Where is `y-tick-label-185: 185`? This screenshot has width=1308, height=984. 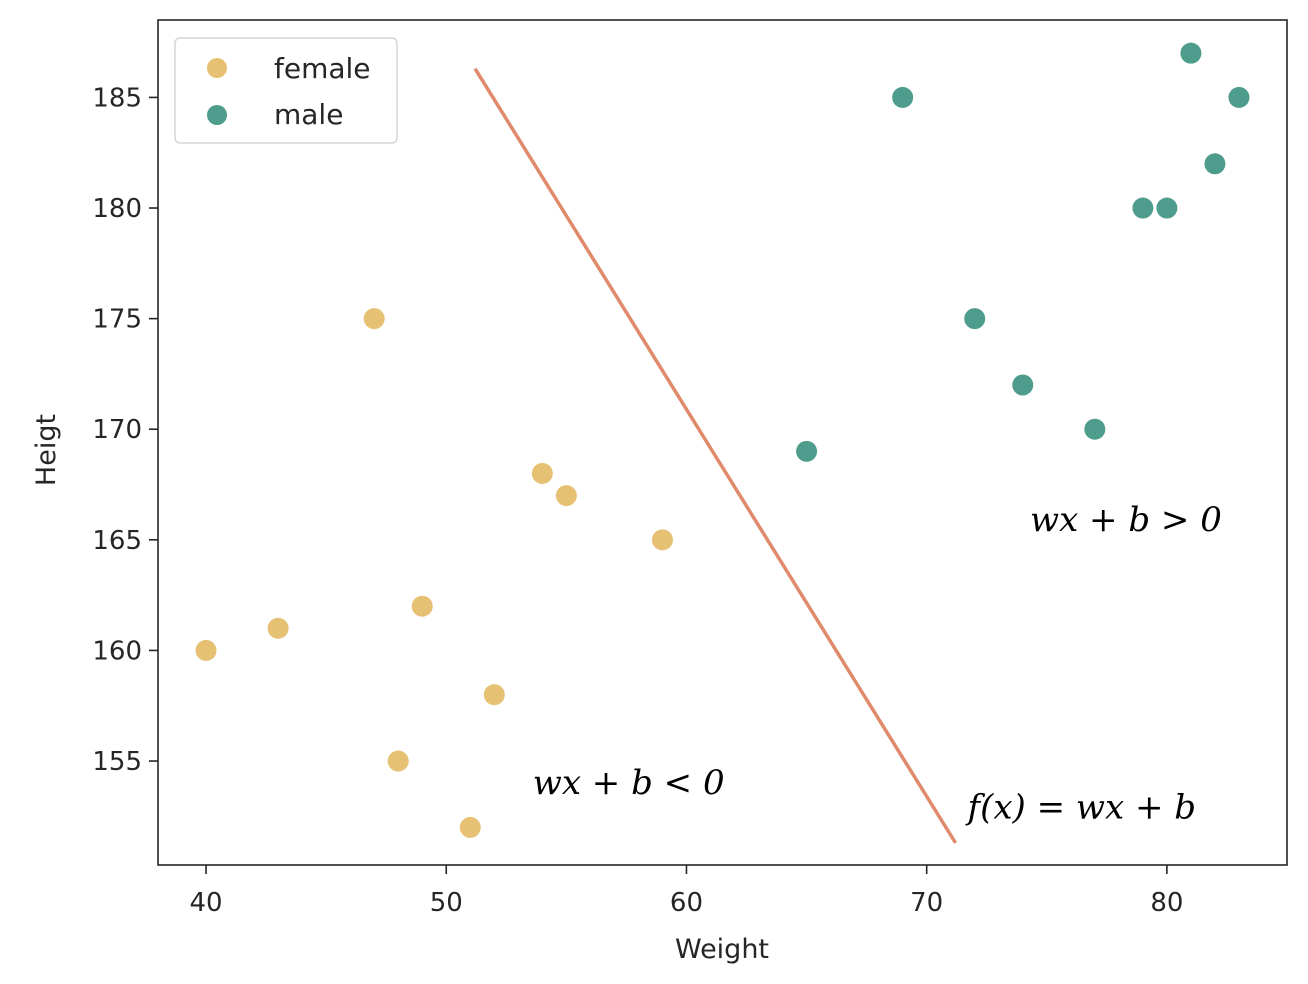 y-tick-label-185: 185 is located at coordinates (117, 98).